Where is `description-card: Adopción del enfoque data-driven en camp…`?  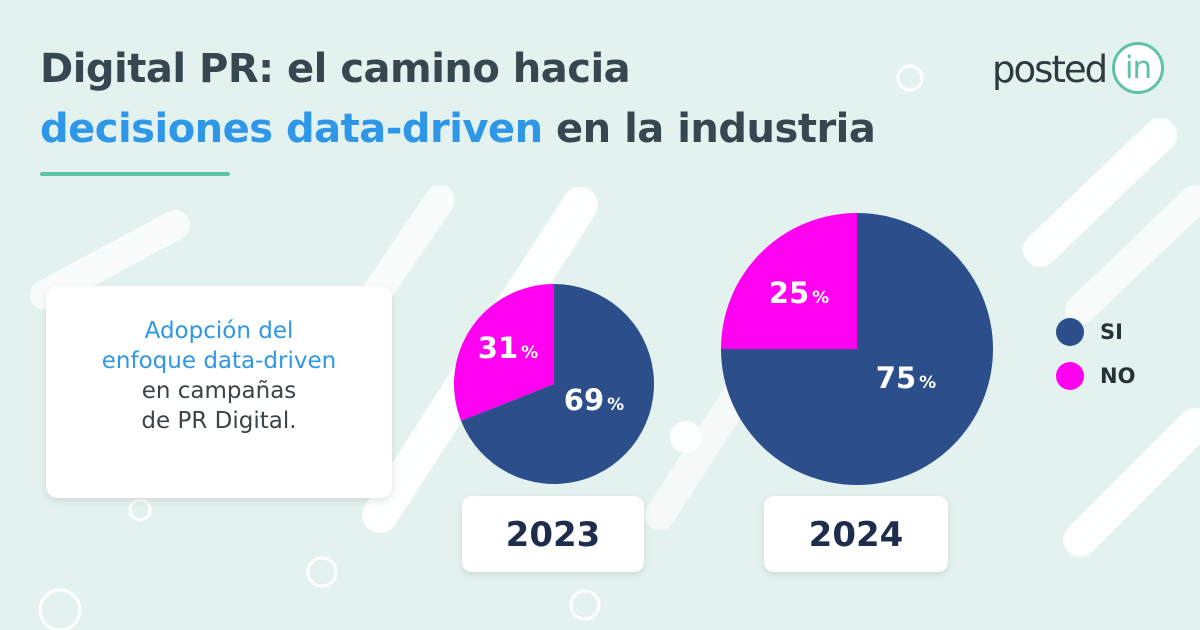 description-card: Adopción del enfoque data-driven en camp… is located at coordinates (219, 392).